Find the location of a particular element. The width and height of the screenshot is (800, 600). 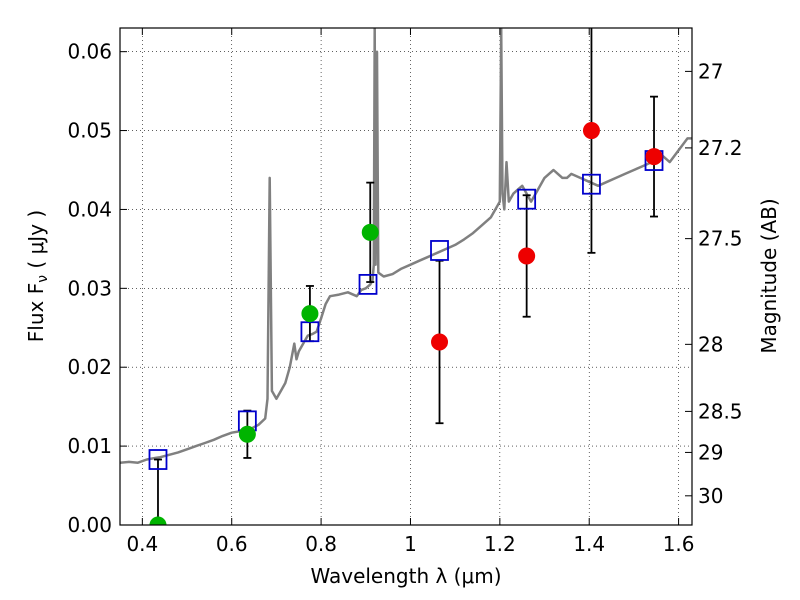

x-axis-title: Wavelength λ (μm) is located at coordinates (405, 576).